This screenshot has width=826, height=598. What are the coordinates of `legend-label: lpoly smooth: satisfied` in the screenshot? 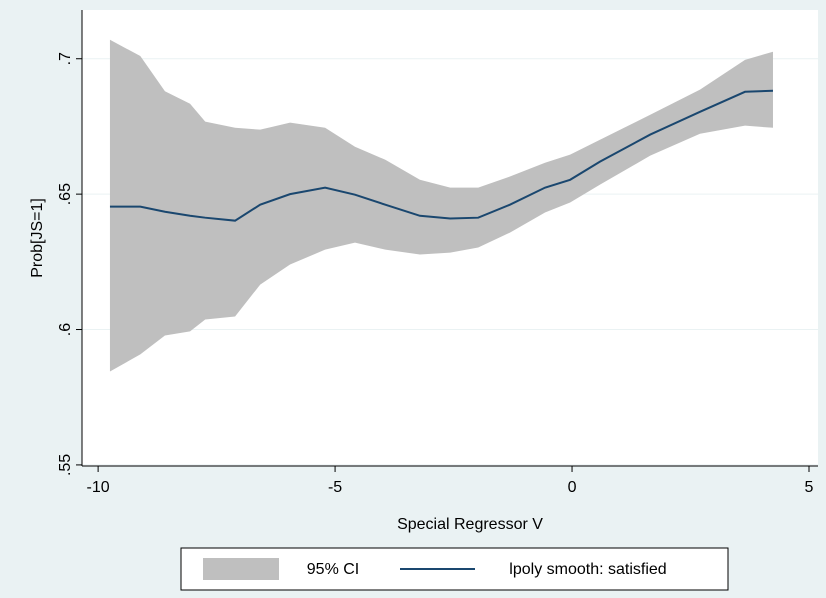 It's located at (587, 569).